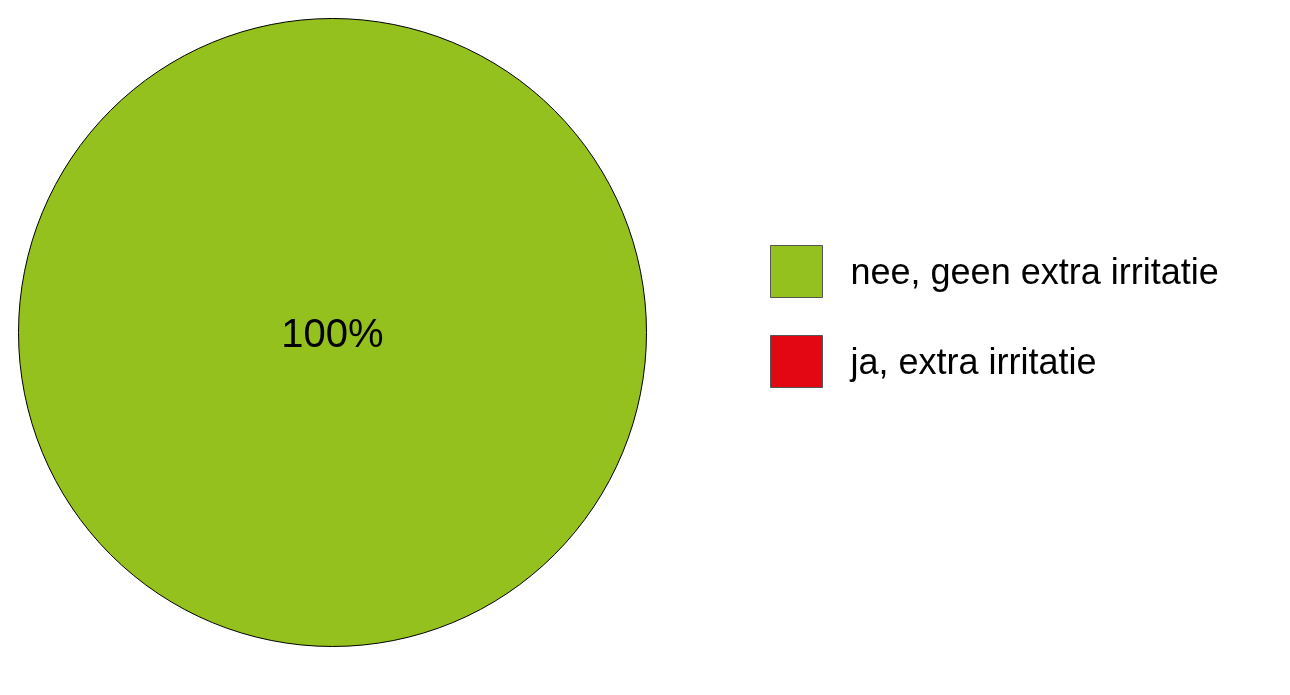 This screenshot has height=695, width=1290. Describe the element at coordinates (973, 361) in the screenshot. I see `legend-label: ja, extra irritatie` at that location.